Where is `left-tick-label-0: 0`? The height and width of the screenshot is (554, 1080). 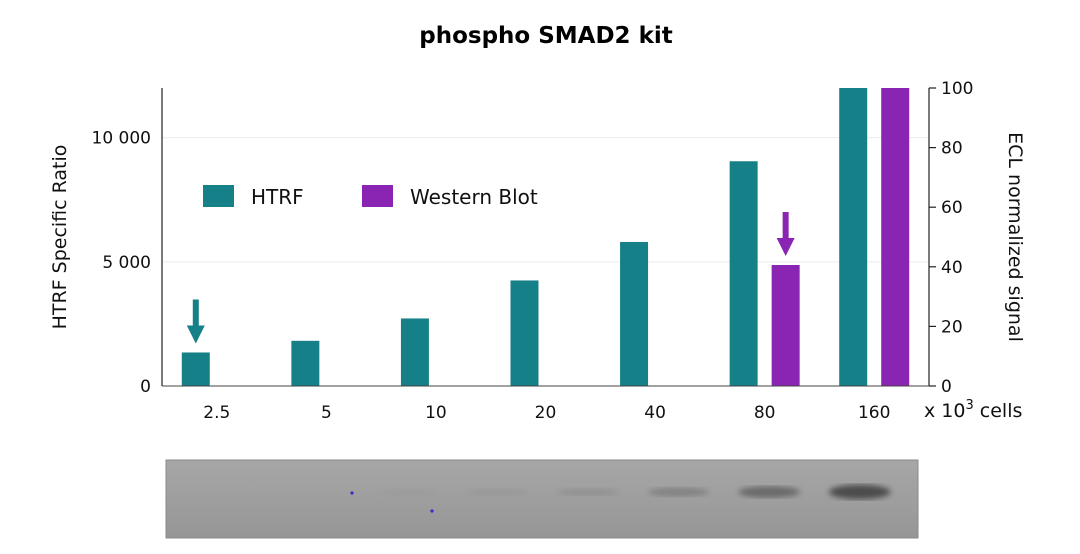 left-tick-label-0: 0 is located at coordinates (145, 387).